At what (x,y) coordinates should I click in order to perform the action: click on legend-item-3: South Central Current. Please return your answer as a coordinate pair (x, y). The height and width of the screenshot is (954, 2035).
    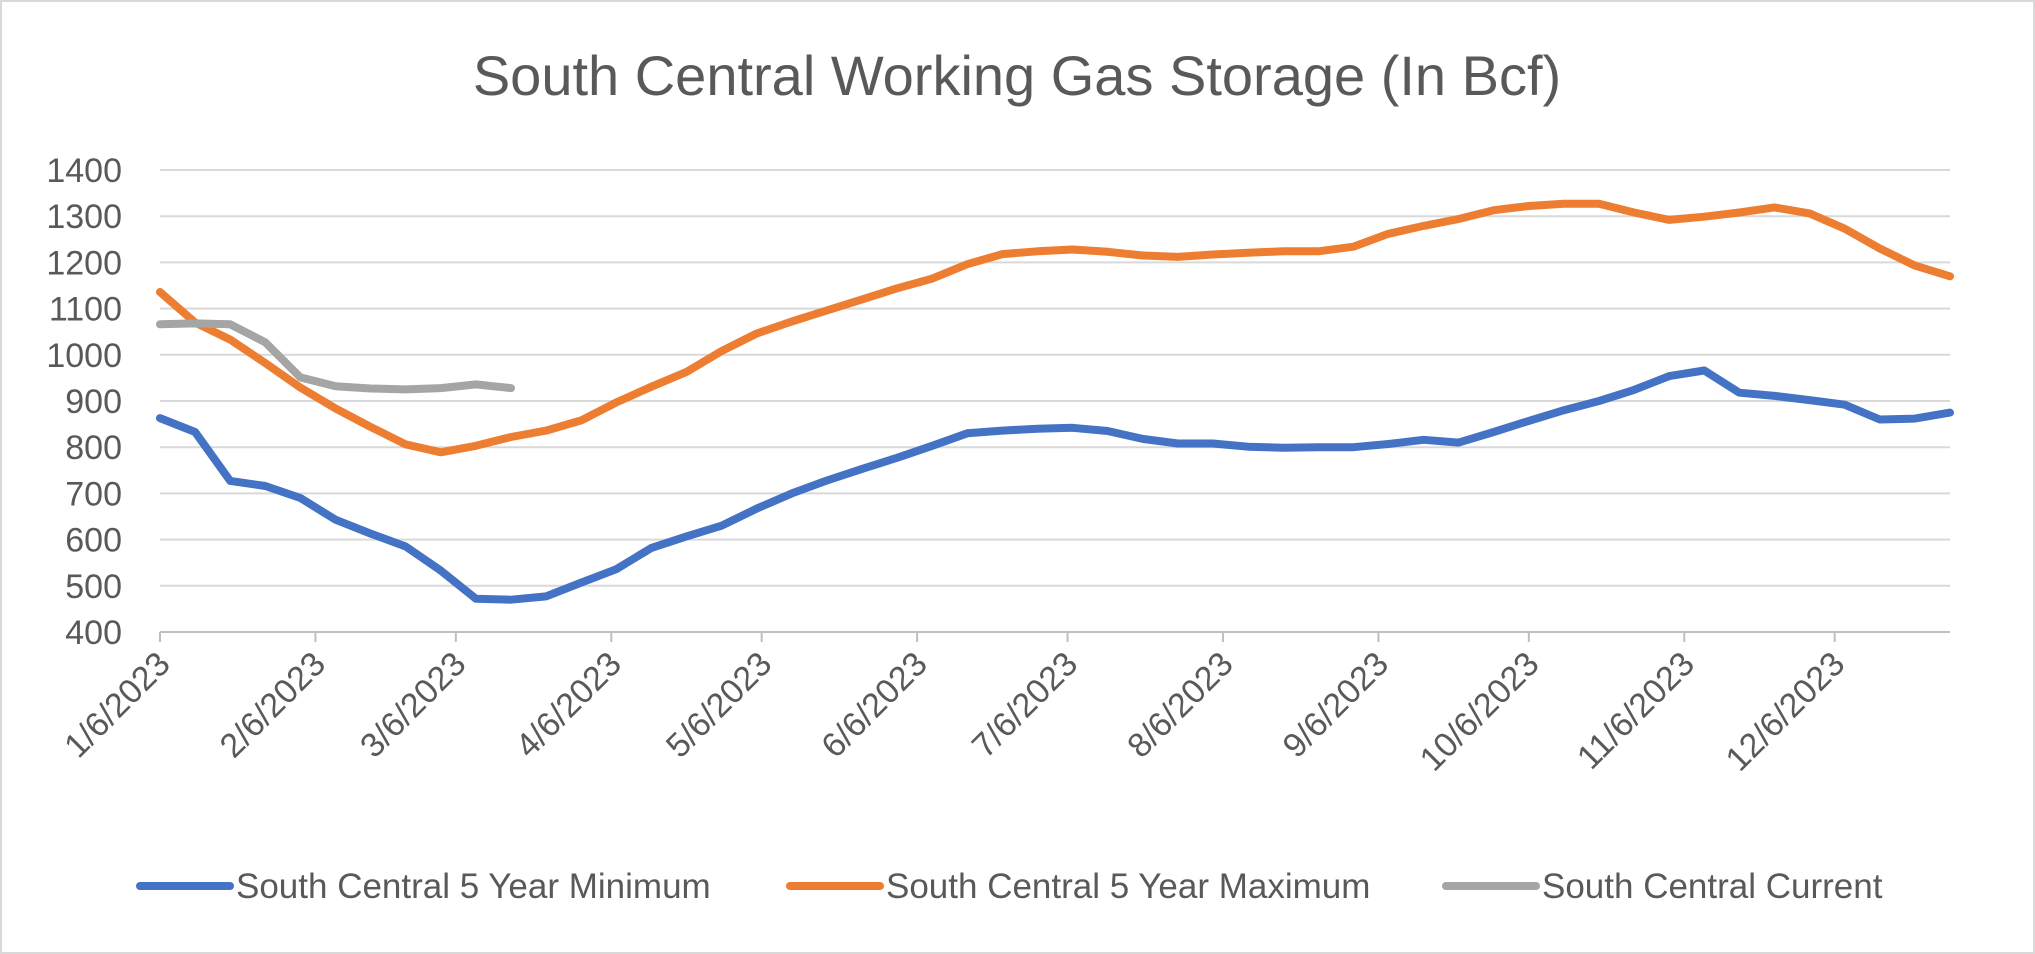
    Looking at the image, I should click on (1662, 886).